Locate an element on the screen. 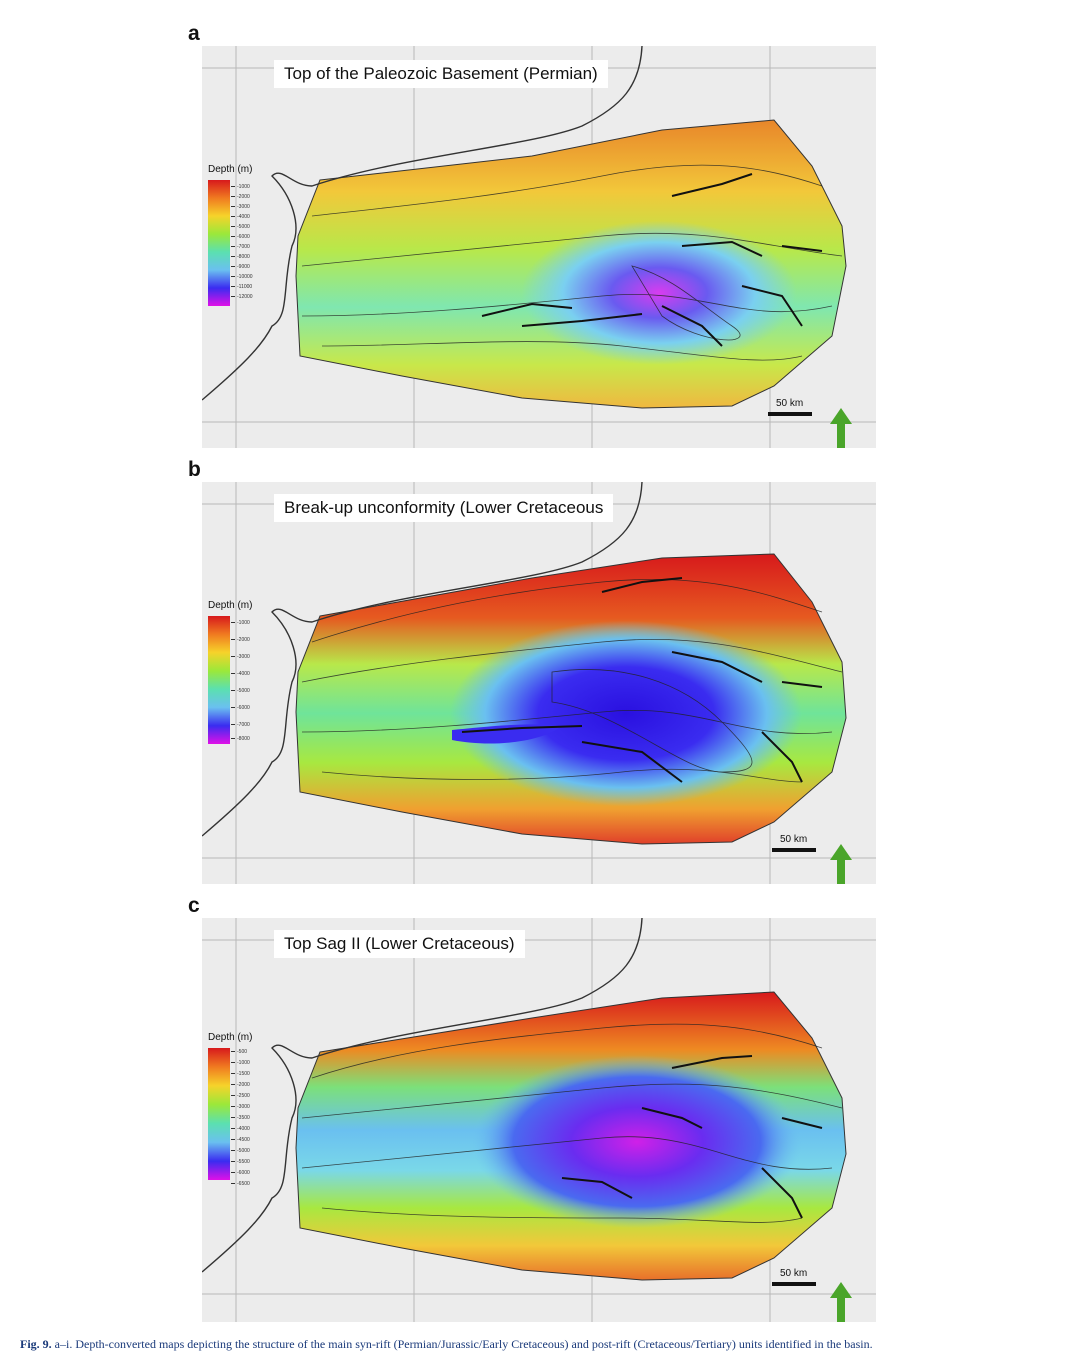 The image size is (1072, 1364). legend-tick: -3500 is located at coordinates (240, 1118).